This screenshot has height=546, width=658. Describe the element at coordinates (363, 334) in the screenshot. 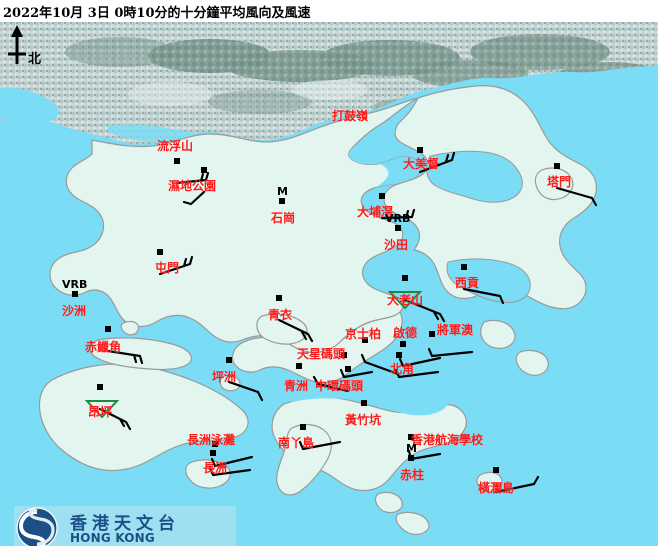

I see `station-label: 京士柏` at that location.